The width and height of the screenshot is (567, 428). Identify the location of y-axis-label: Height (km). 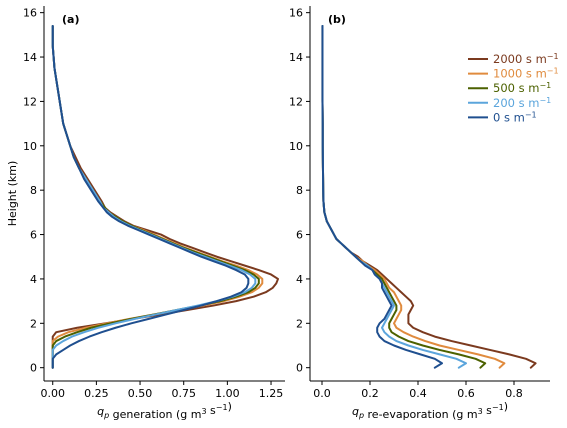
(12, 194).